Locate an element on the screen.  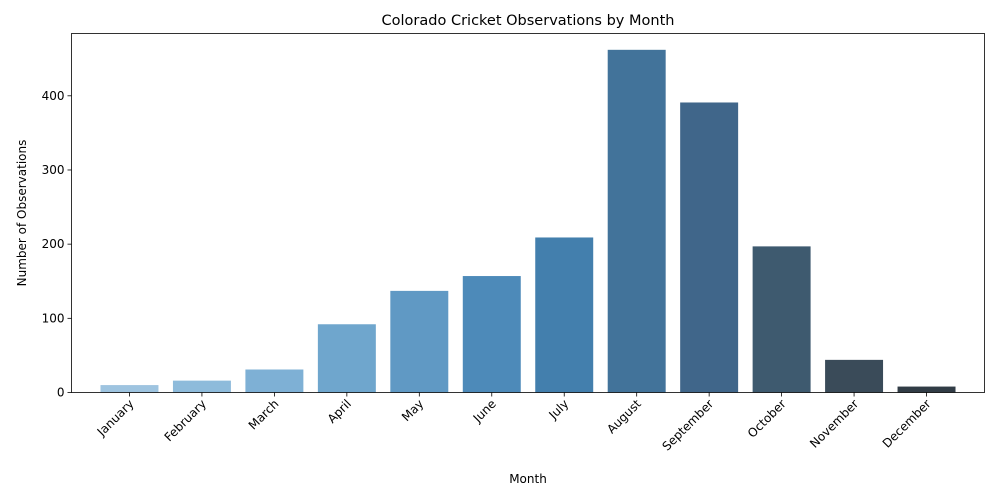
x-tick-label-october: October is located at coordinates (767, 419).